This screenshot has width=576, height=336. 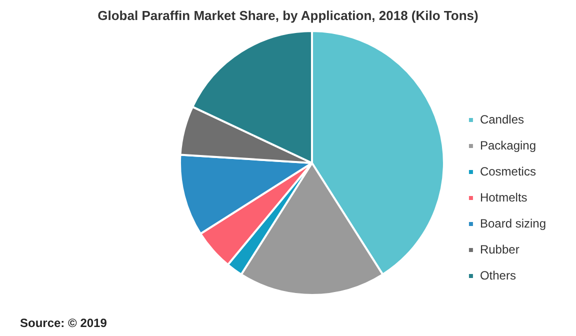 What do you see at coordinates (288, 15) in the screenshot?
I see `chart-title: Global Paraffin Market Share, by Application, 2018 (Kilo Tons)` at bounding box center [288, 15].